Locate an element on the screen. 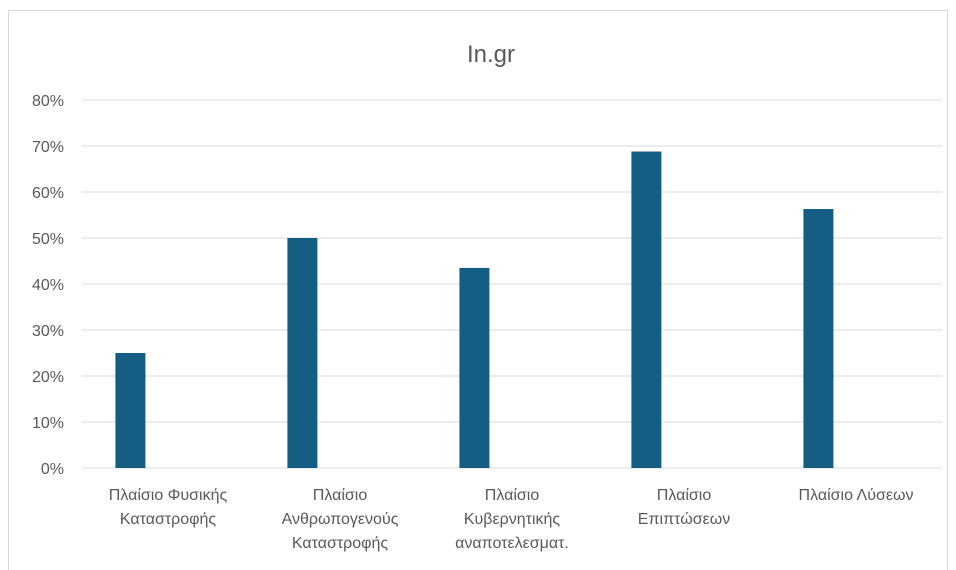 The image size is (956, 570). y-tick-label: 20% is located at coordinates (48, 377).